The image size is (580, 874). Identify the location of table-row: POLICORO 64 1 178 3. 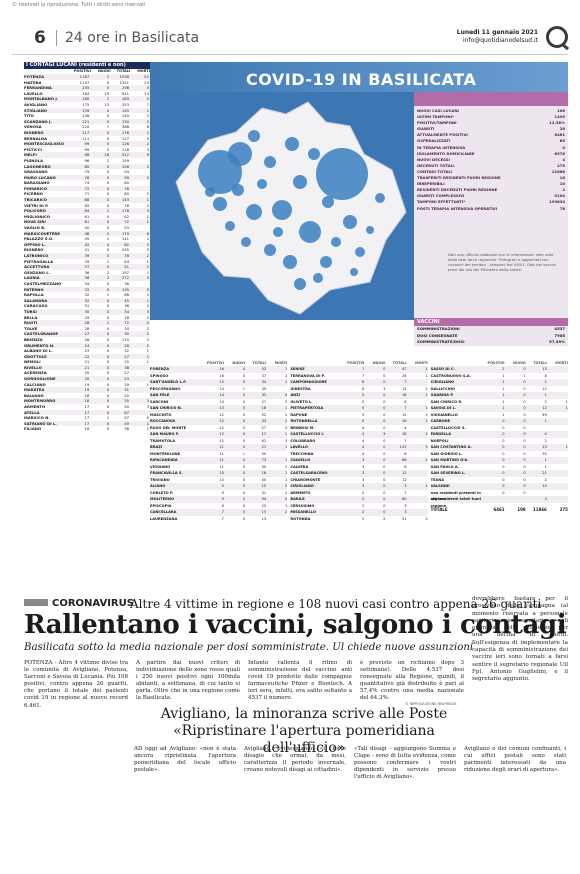
(87, 211).